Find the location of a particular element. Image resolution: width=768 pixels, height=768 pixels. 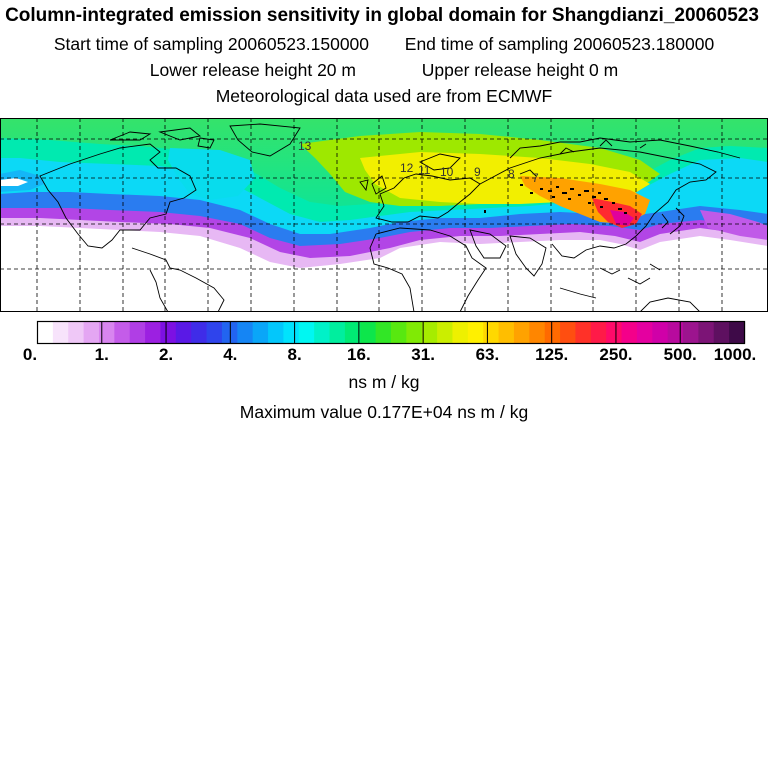

field-magenta is located at coordinates (622, 218).